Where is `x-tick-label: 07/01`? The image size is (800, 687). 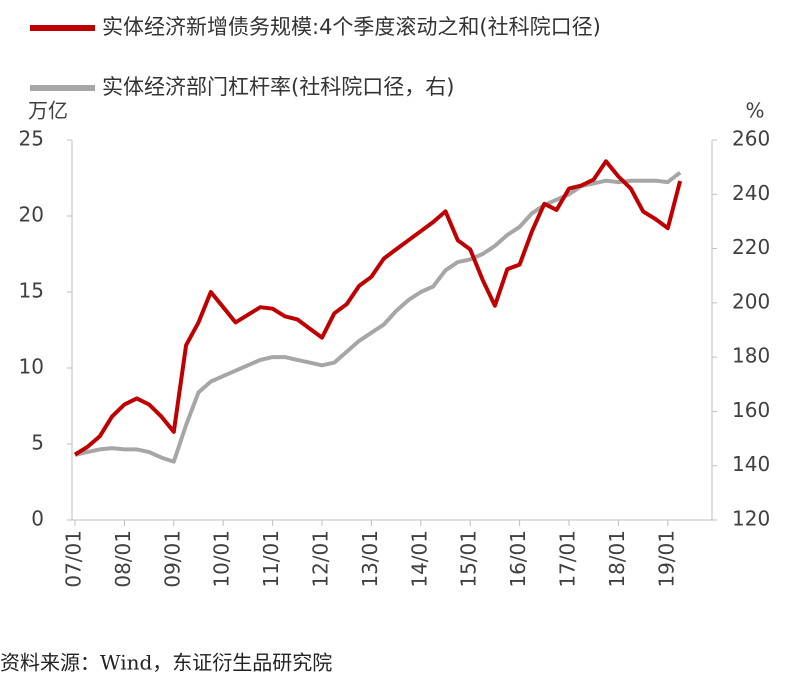
x-tick-label: 07/01 is located at coordinates (74, 559).